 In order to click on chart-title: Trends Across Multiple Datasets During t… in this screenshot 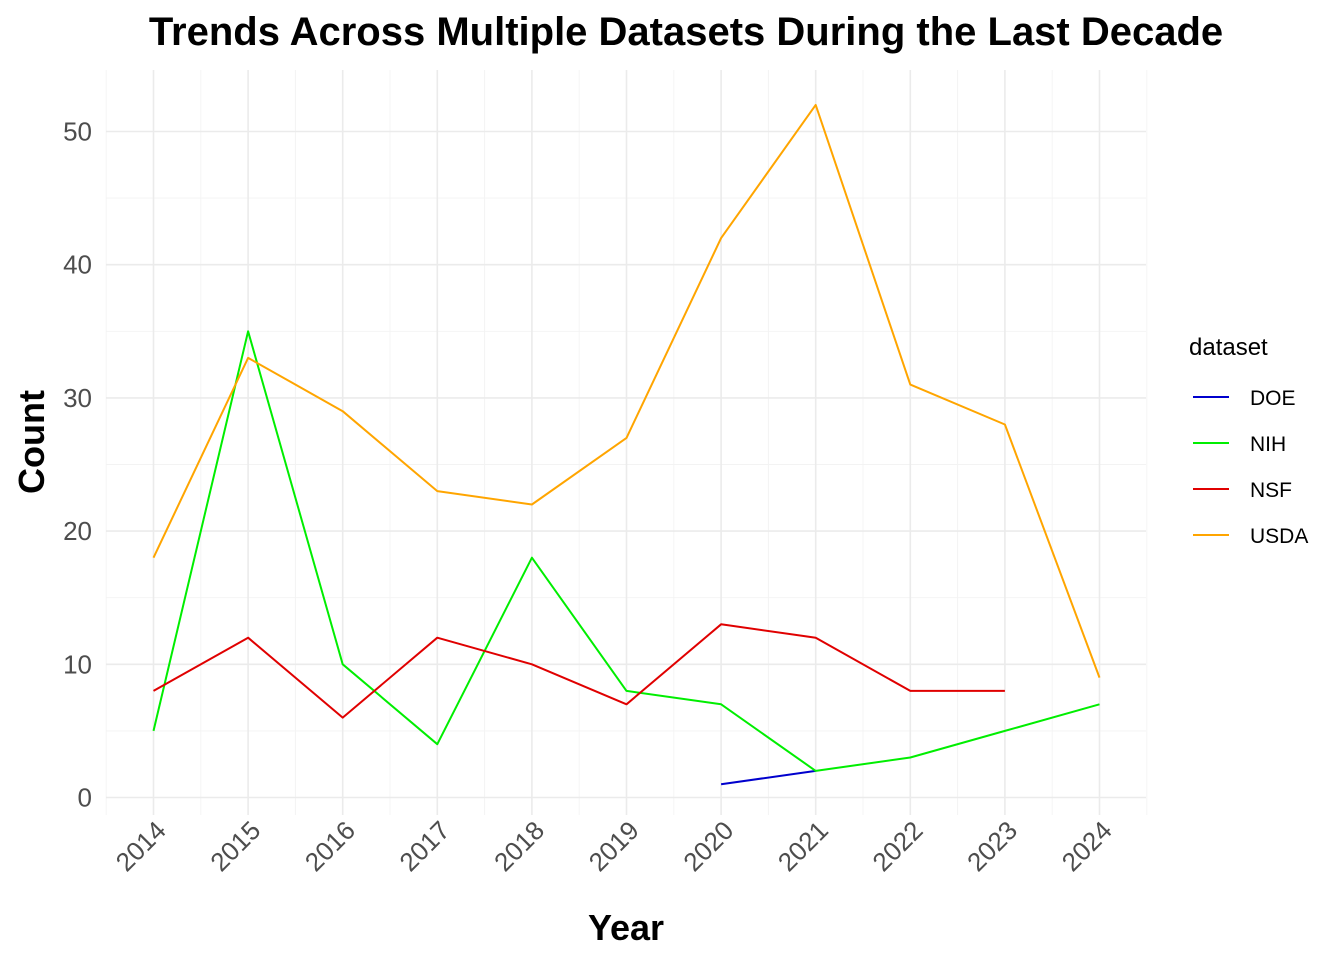, I will do `click(686, 32)`.